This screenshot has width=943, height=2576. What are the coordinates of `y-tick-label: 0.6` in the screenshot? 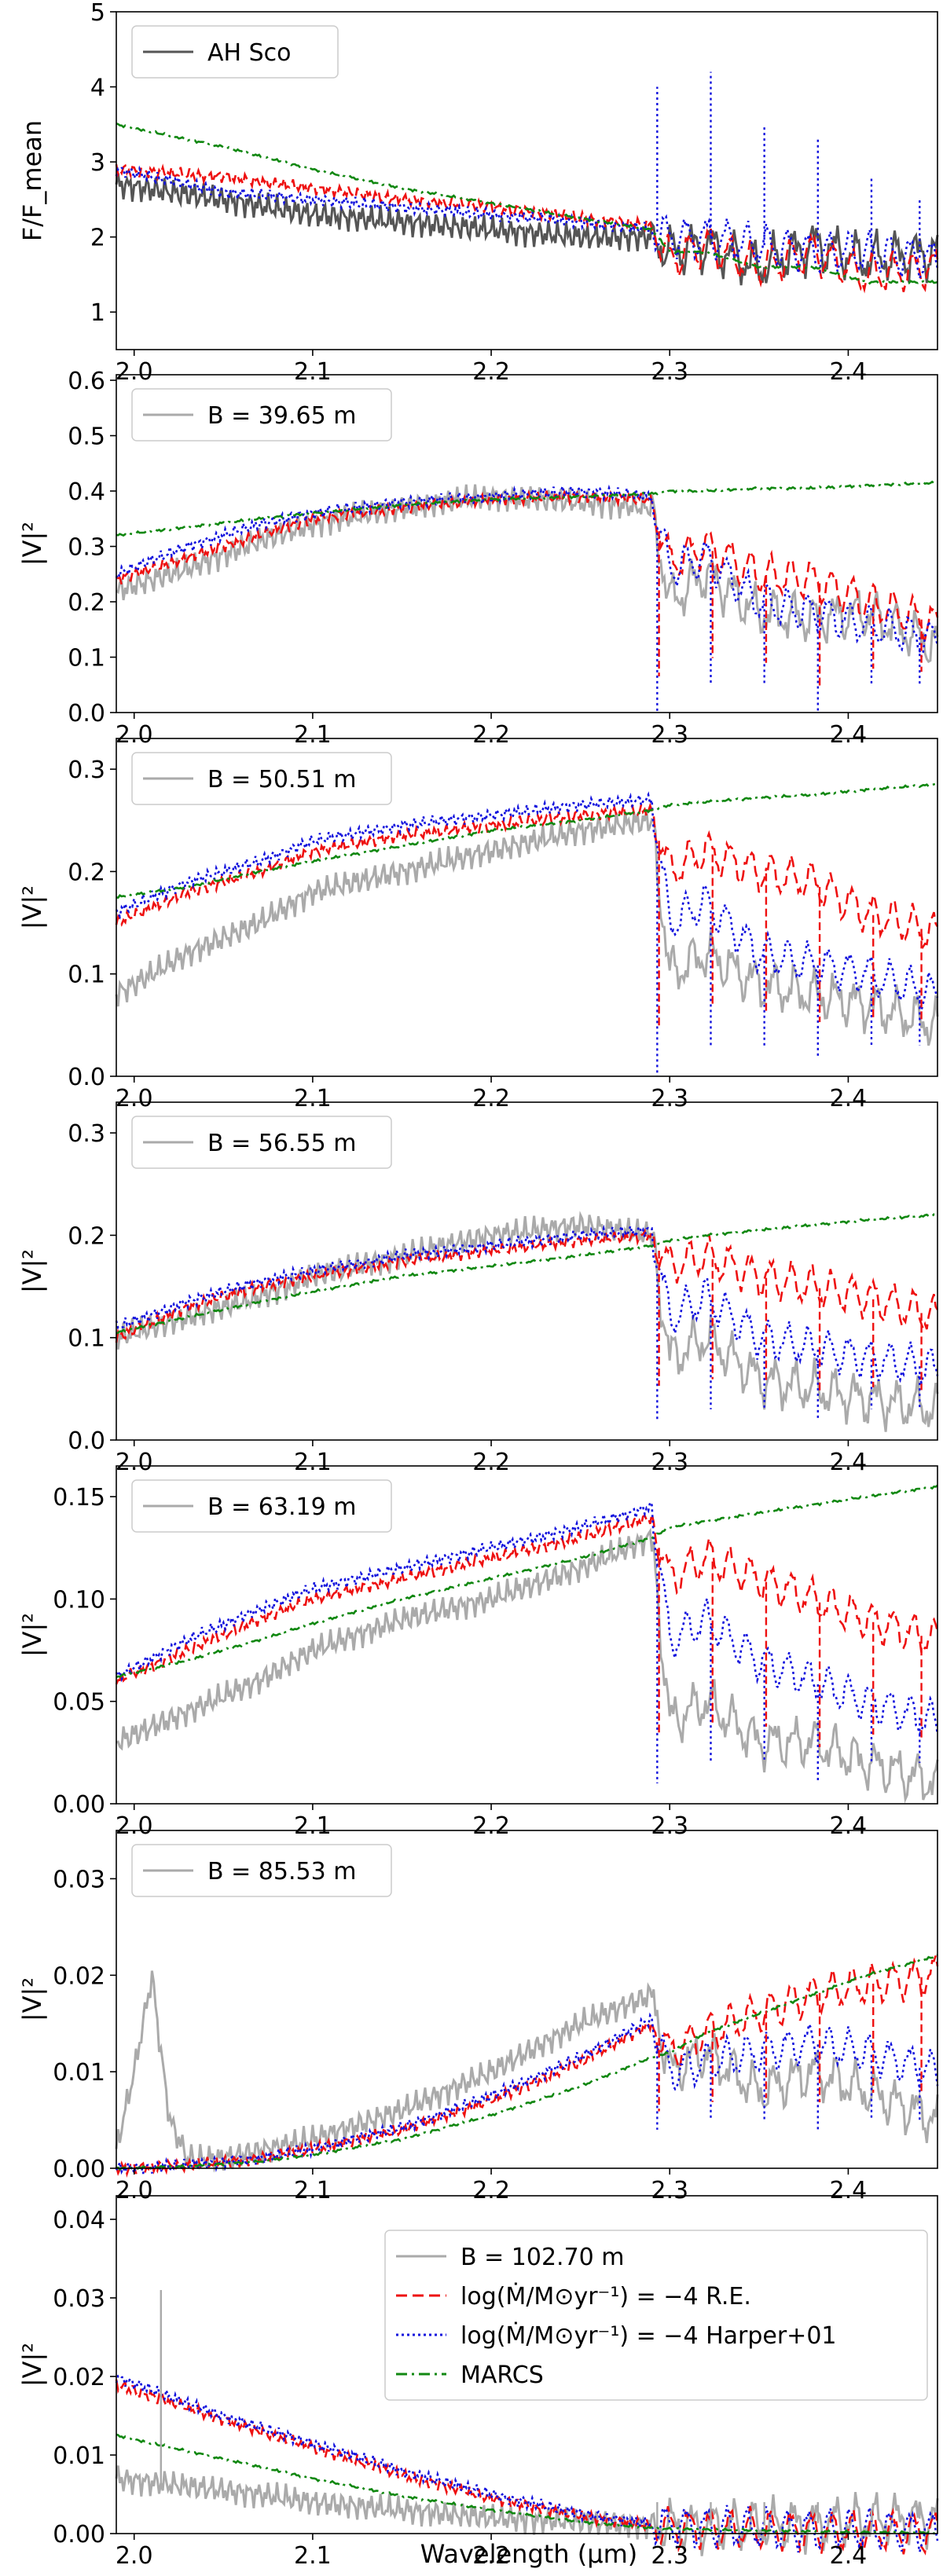 It's located at (86, 381).